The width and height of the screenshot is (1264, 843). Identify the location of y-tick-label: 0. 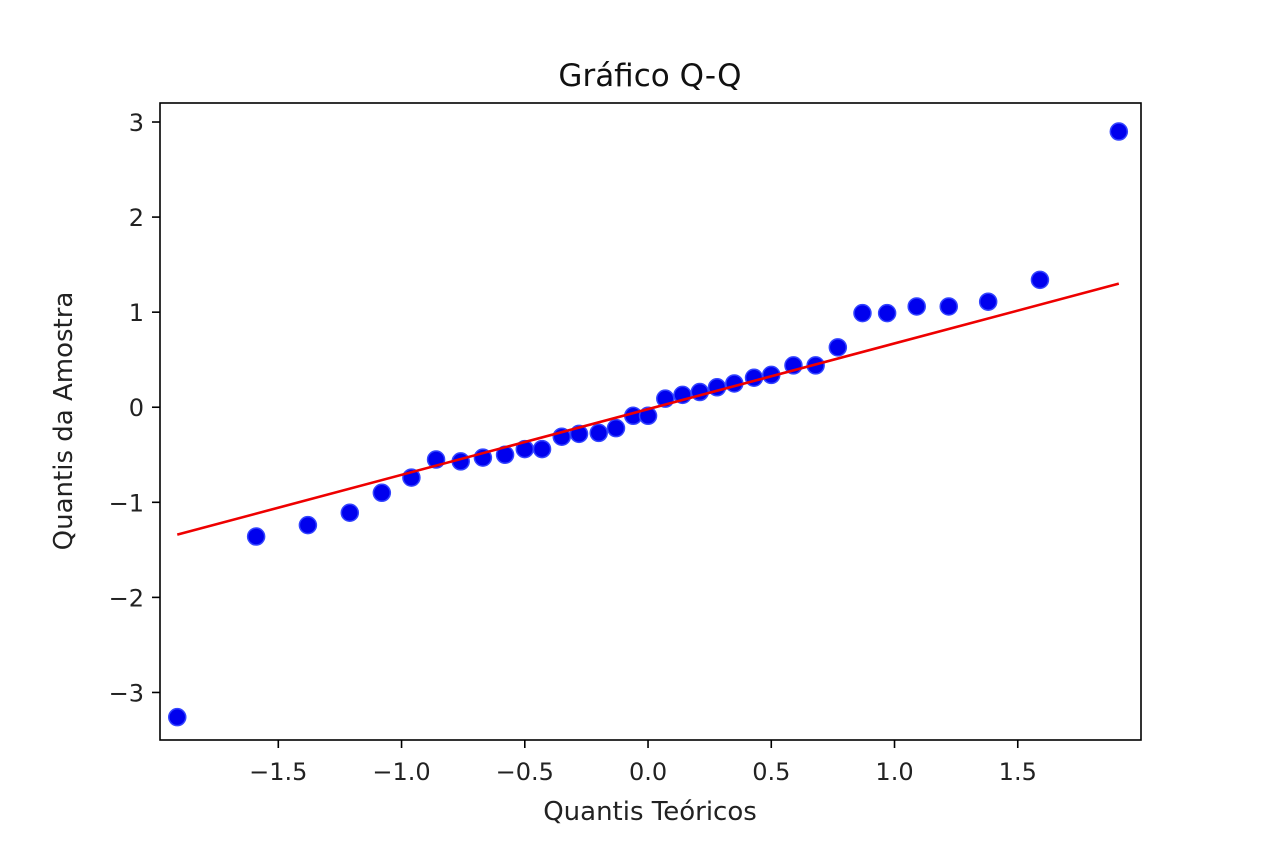
(136, 408).